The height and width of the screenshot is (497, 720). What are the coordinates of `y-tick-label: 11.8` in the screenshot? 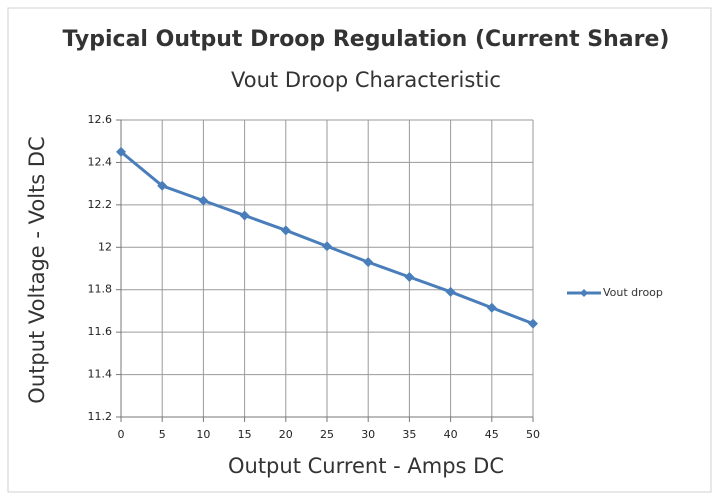 It's located at (100, 289).